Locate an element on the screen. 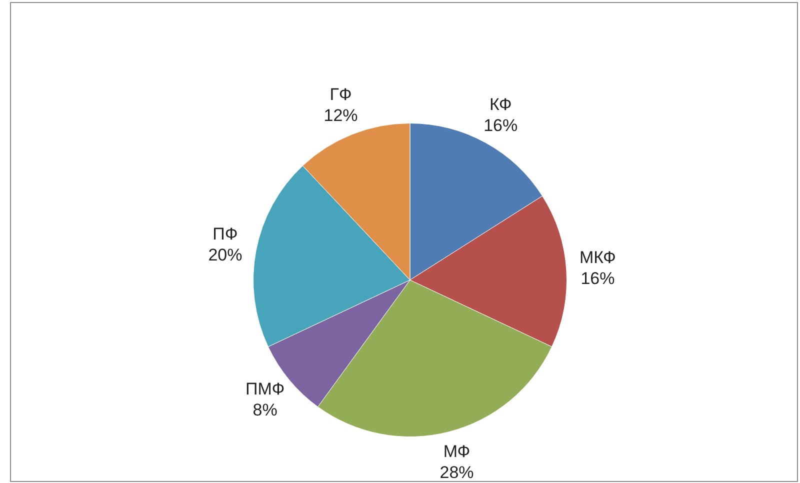  data-label: 12% is located at coordinates (341, 115).